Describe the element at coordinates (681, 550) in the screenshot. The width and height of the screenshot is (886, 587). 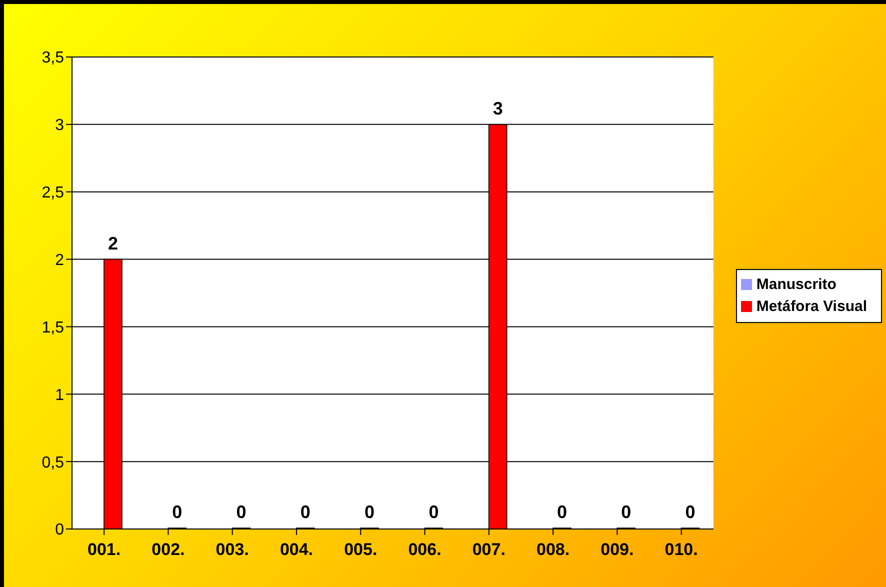
I see `x-tick-label: 010.` at that location.